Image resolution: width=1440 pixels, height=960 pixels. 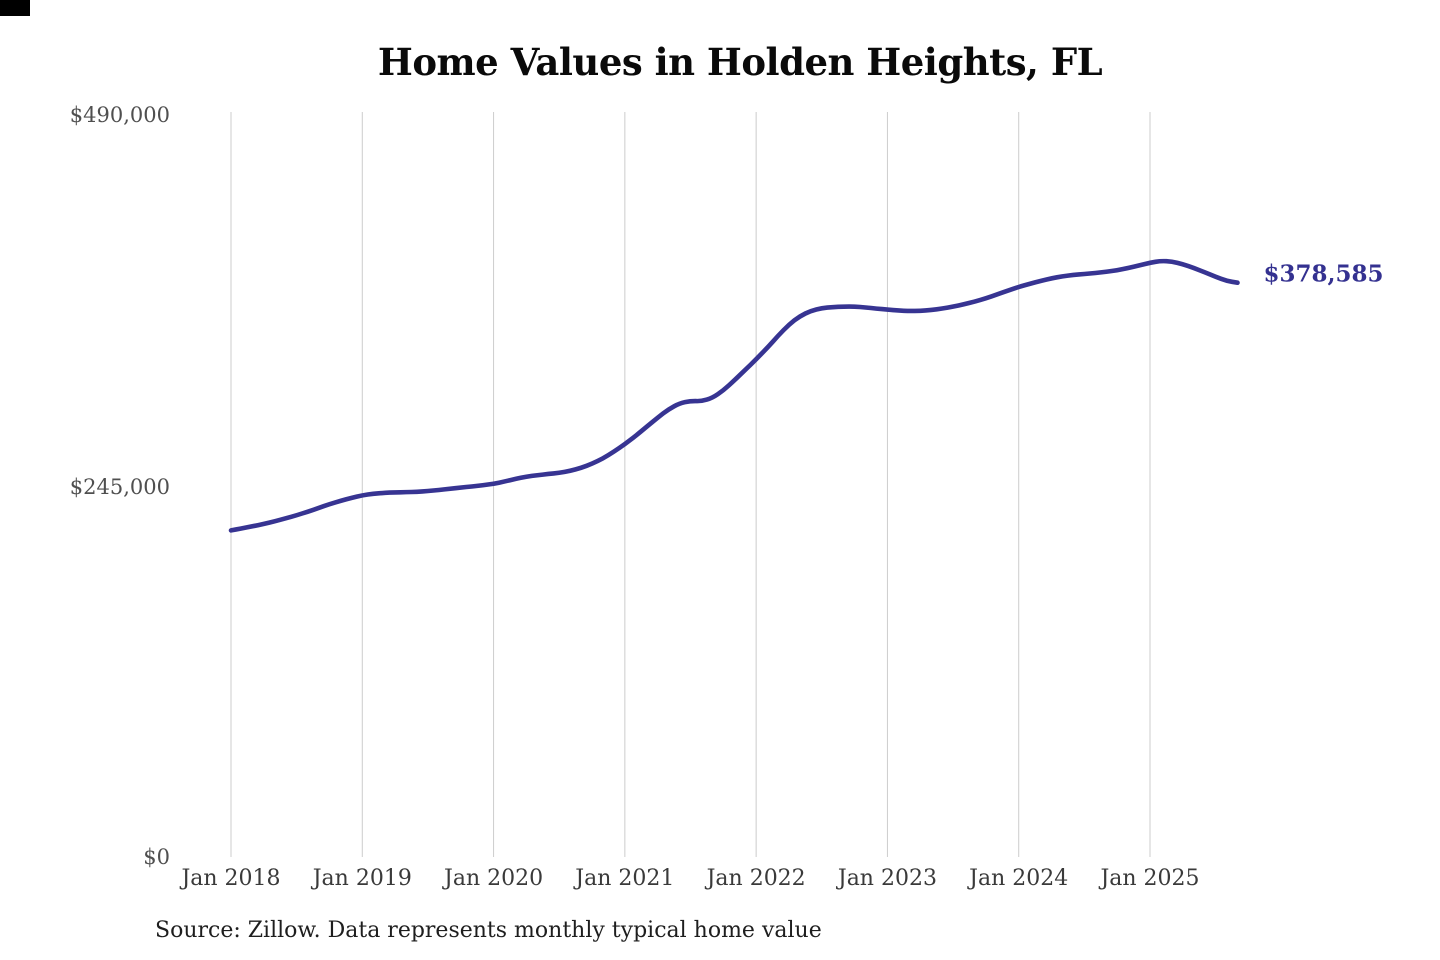 What do you see at coordinates (156, 857) in the screenshot?
I see `y-tick-label-0: $0` at bounding box center [156, 857].